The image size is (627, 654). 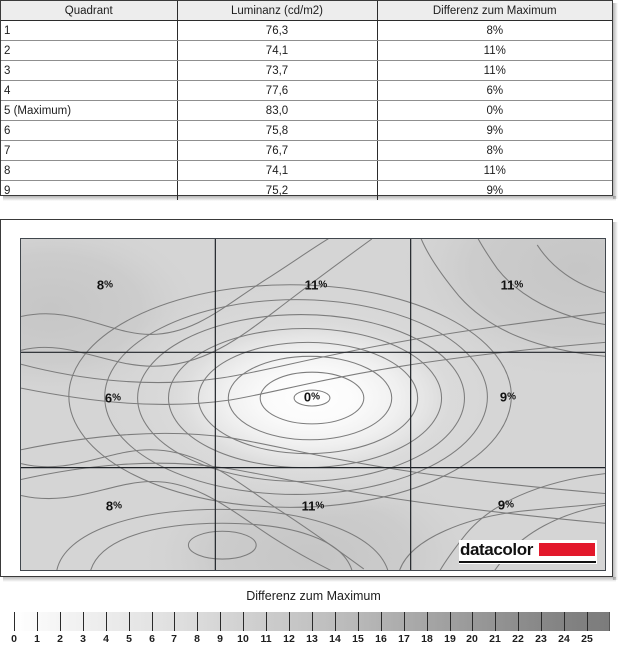 What do you see at coordinates (567, 549) in the screenshot?
I see `datacolor-red-swatch` at bounding box center [567, 549].